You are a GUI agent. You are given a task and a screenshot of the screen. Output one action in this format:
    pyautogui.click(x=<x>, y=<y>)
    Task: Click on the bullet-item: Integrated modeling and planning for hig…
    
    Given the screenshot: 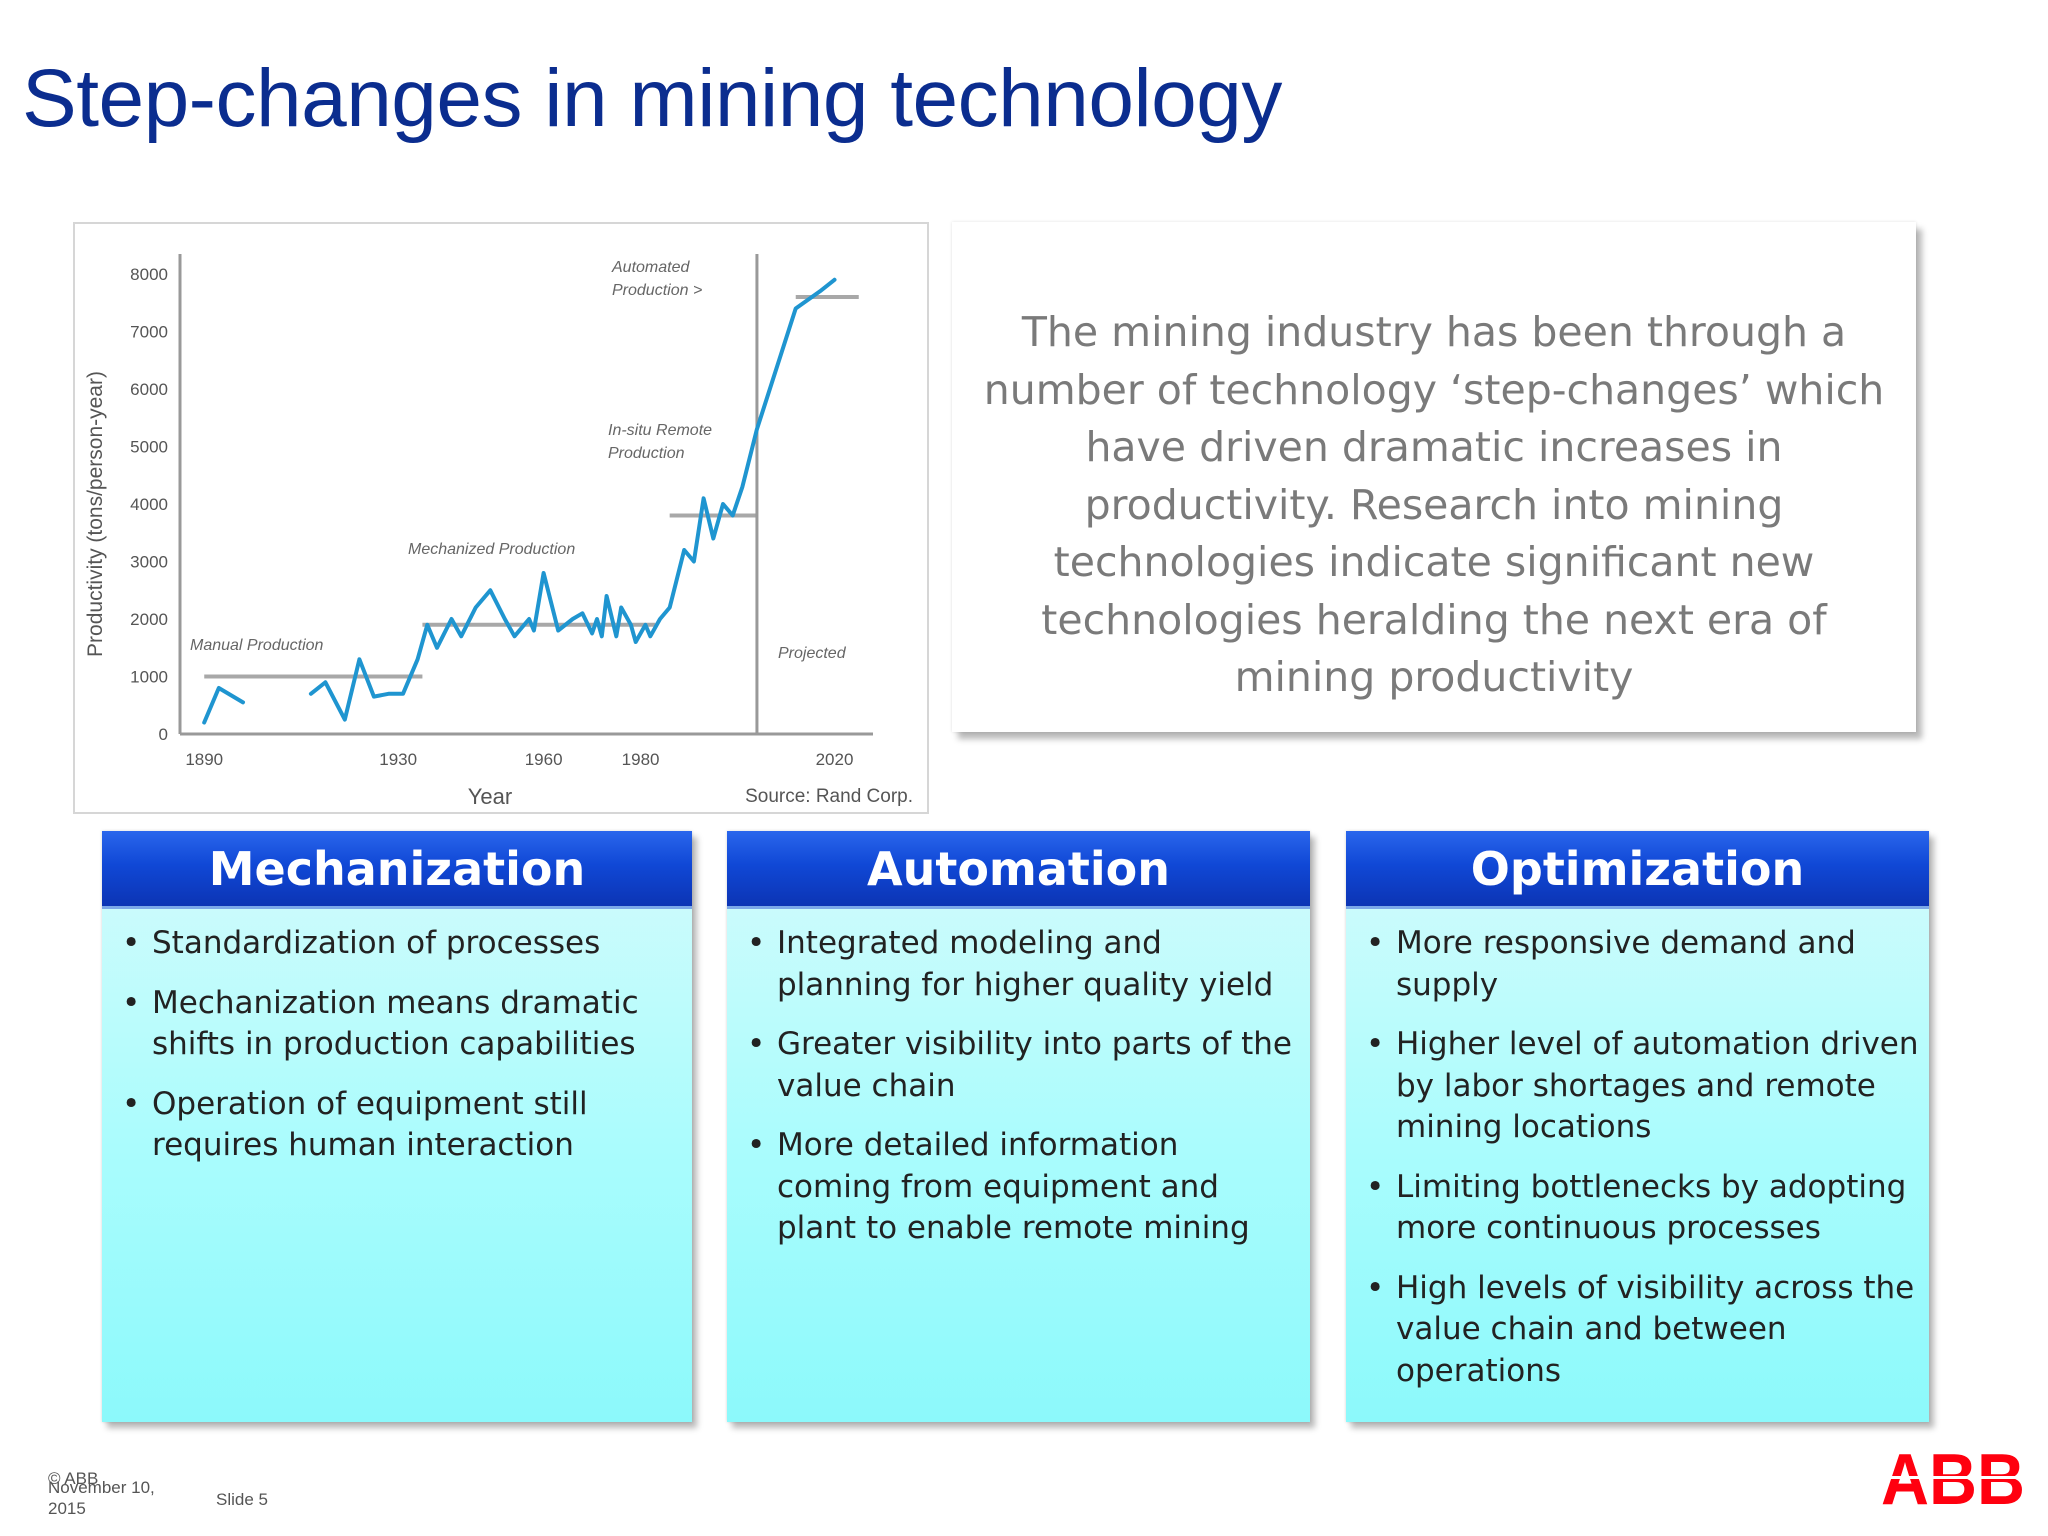 What is the action you would take?
    pyautogui.click(x=1023, y=964)
    